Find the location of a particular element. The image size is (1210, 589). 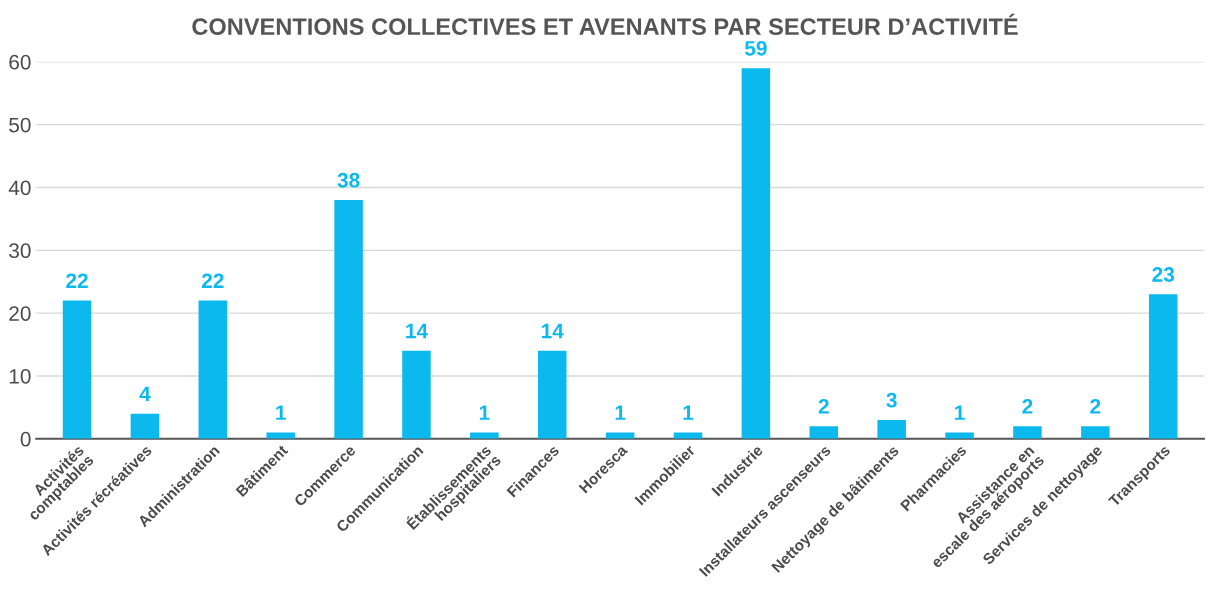

data-label: 4 is located at coordinates (145, 394).